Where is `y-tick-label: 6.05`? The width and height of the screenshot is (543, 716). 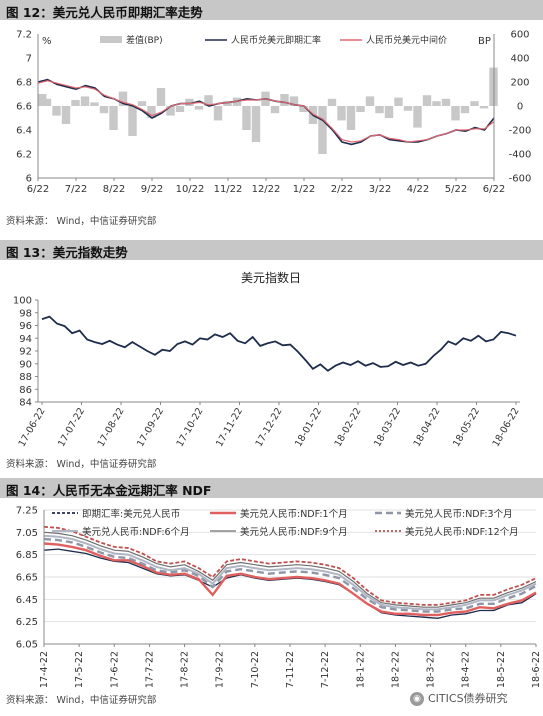 y-tick-label: 6.05 is located at coordinates (27, 645).